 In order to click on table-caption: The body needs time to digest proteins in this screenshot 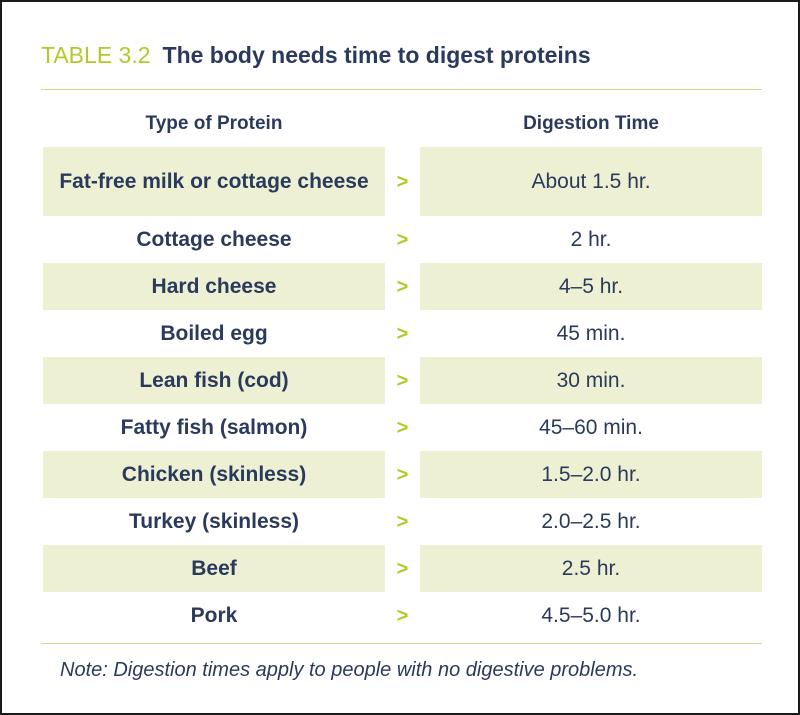, I will do `click(376, 55)`.